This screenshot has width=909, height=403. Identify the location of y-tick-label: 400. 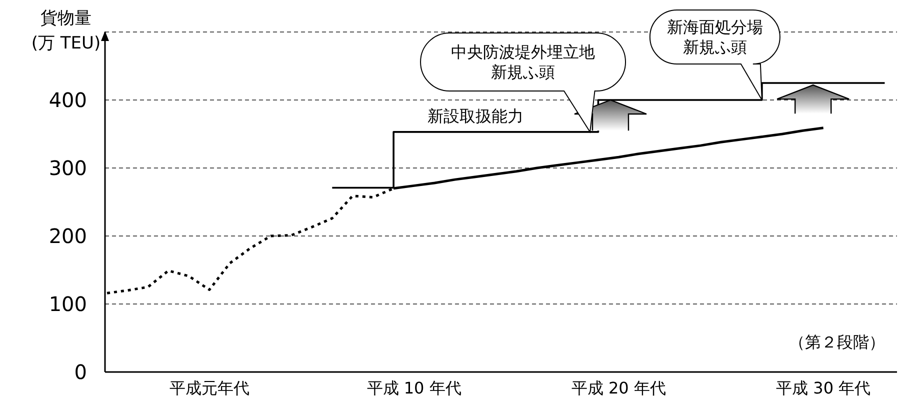
(67, 100).